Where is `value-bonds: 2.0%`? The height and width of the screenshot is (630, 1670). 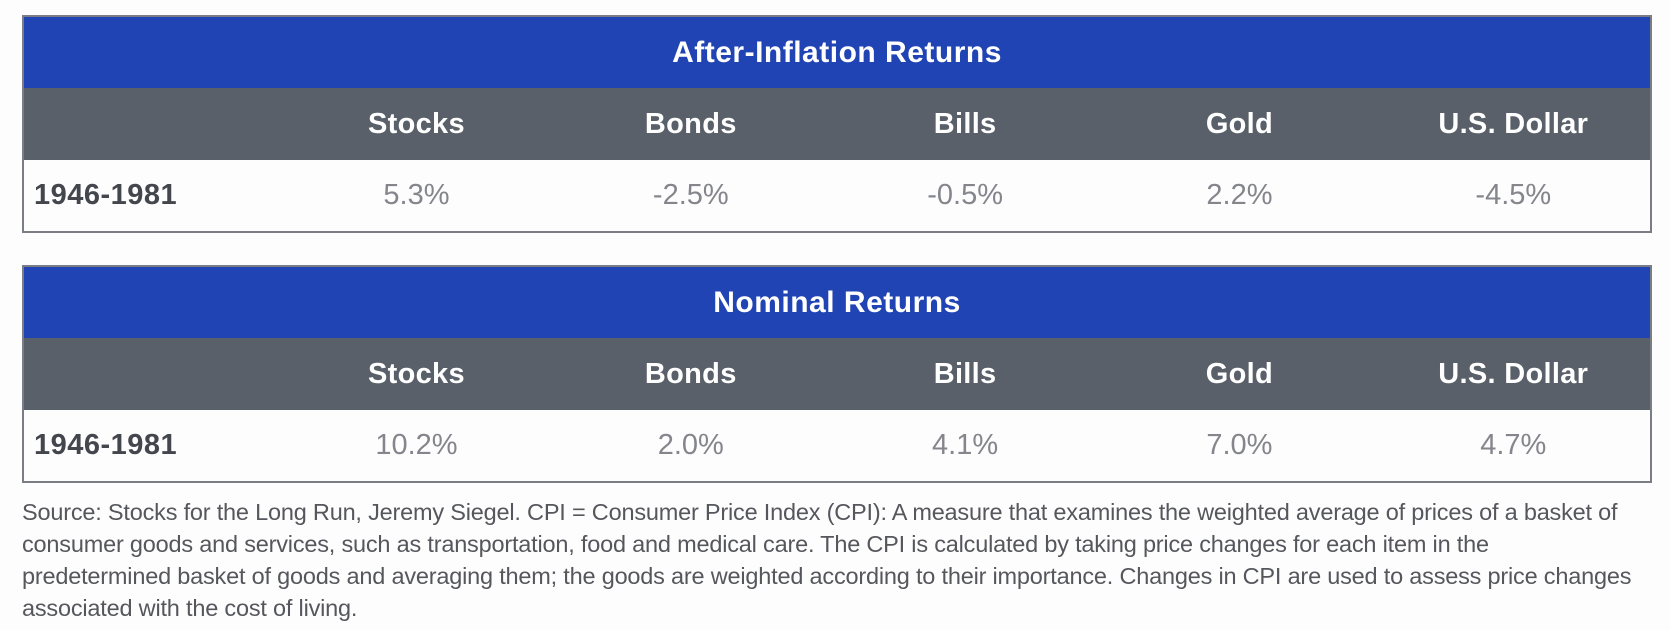 value-bonds: 2.0% is located at coordinates (690, 446).